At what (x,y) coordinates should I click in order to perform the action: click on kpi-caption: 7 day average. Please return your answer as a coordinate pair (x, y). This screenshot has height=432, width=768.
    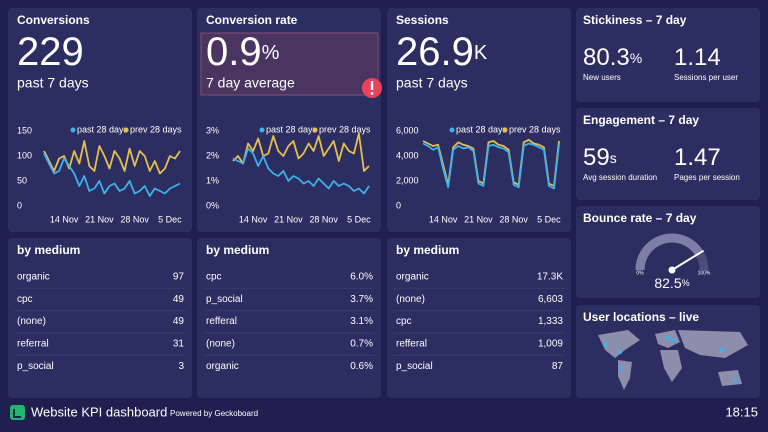
    Looking at the image, I should click on (250, 83).